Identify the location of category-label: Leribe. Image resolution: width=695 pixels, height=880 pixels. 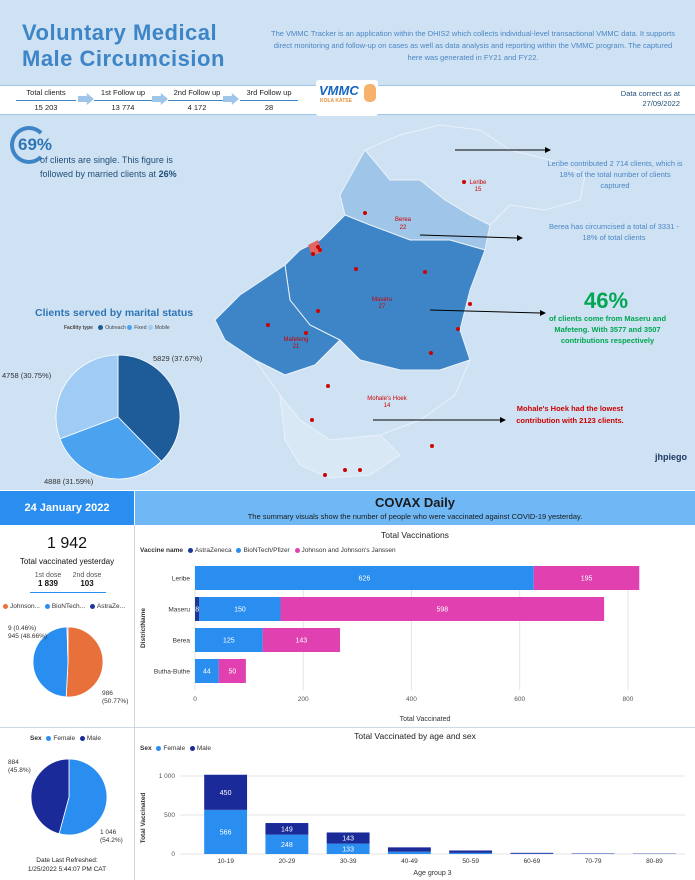
(181, 579).